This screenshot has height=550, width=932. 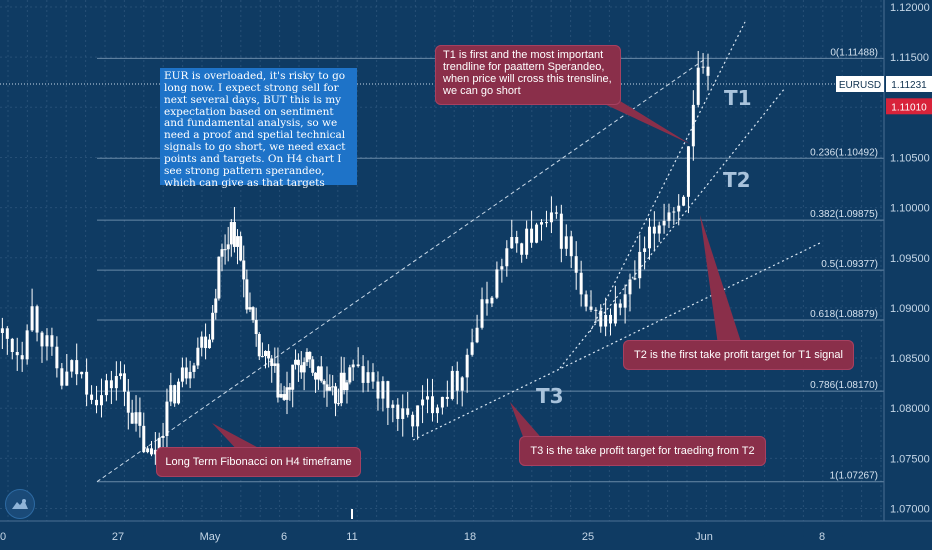 I want to click on time-axis-tick-label: 27, so click(x=118, y=537).